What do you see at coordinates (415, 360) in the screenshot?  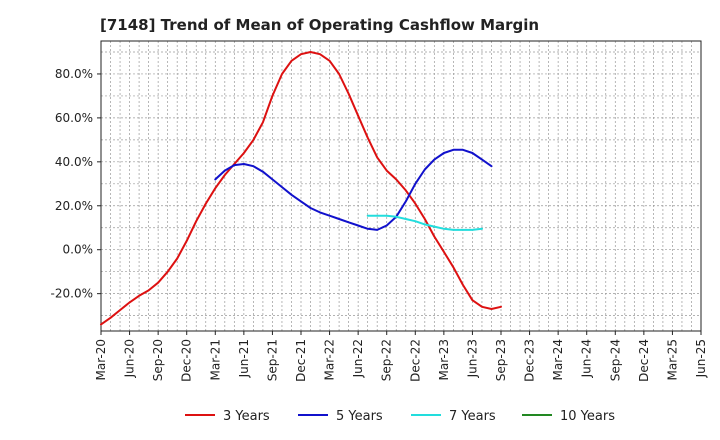 I see `x-tick-label: Dec-22` at bounding box center [415, 360].